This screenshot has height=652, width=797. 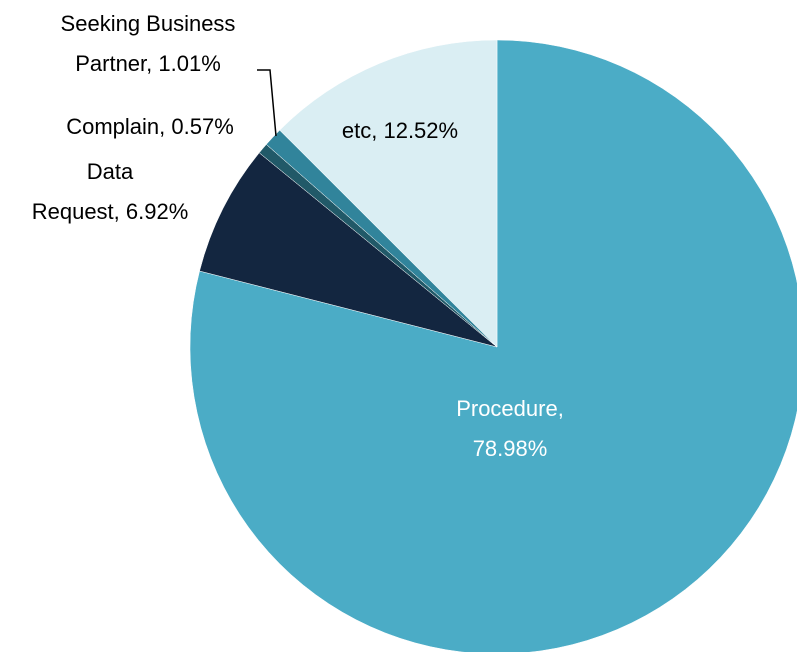 What do you see at coordinates (510, 448) in the screenshot?
I see `data-label: 78.98%` at bounding box center [510, 448].